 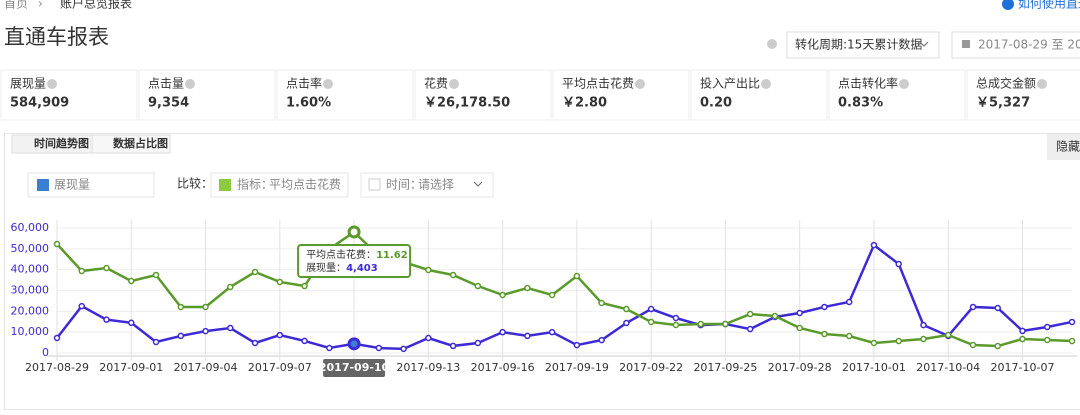 What do you see at coordinates (40, 5) in the screenshot?
I see `breadcrumb-sep: ›` at bounding box center [40, 5].